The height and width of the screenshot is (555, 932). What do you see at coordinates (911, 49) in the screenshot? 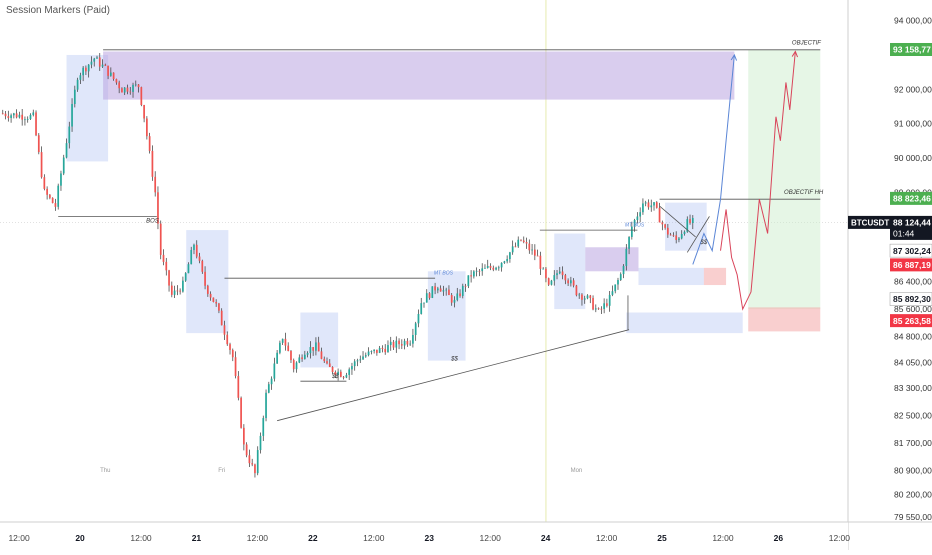
I see `price-badge: 93 158,77` at bounding box center [911, 49].